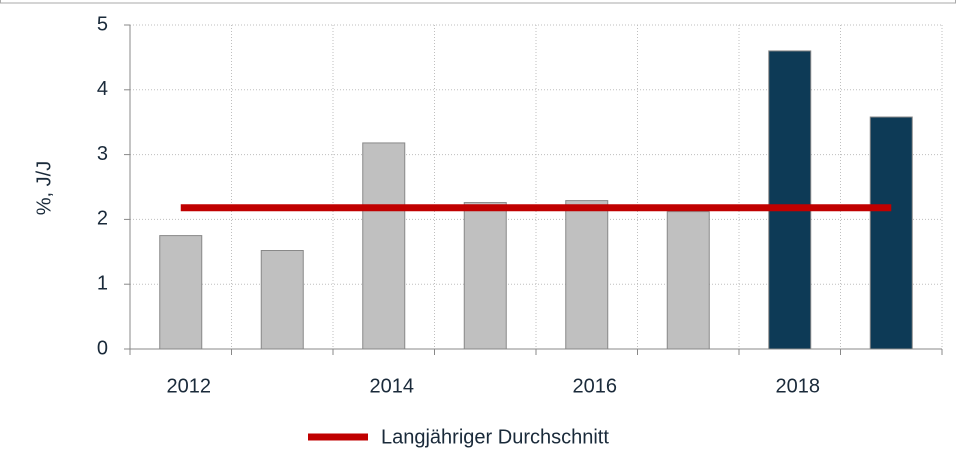 The height and width of the screenshot is (455, 957). I want to click on x-tick-label: 2014, so click(392, 386).